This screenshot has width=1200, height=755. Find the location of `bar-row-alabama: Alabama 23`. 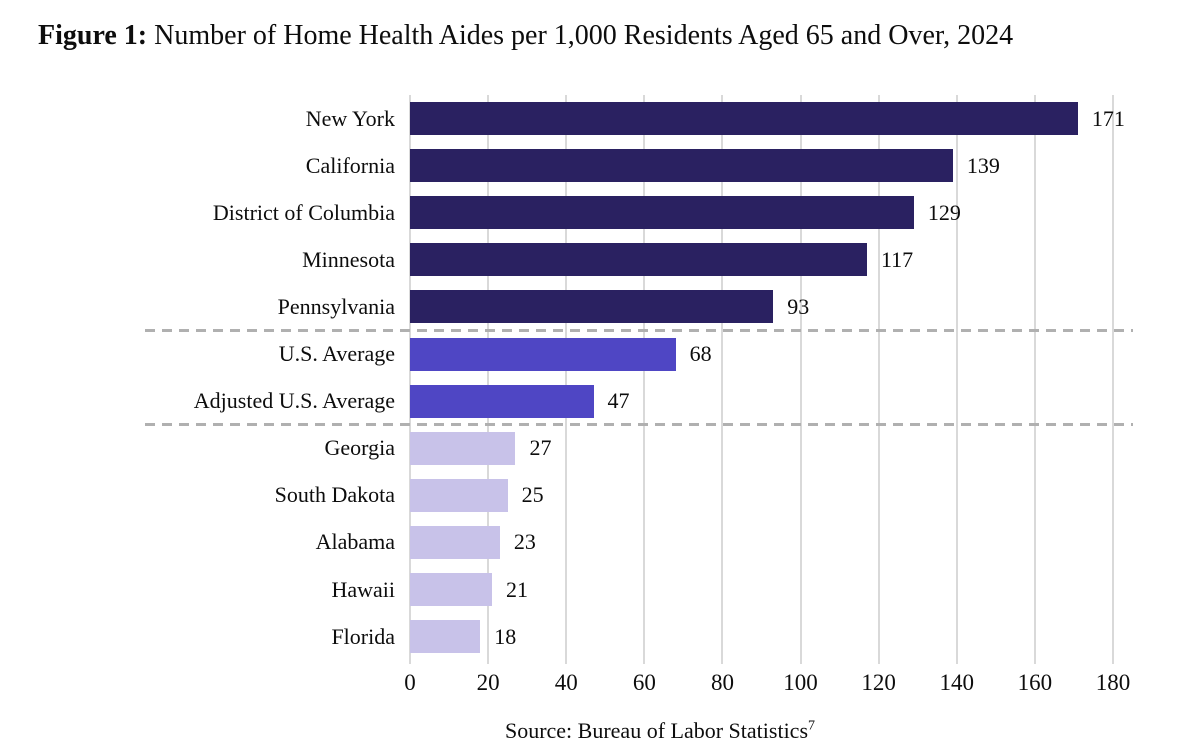

bar-row-alabama: Alabama 23 is located at coordinates (600, 542).